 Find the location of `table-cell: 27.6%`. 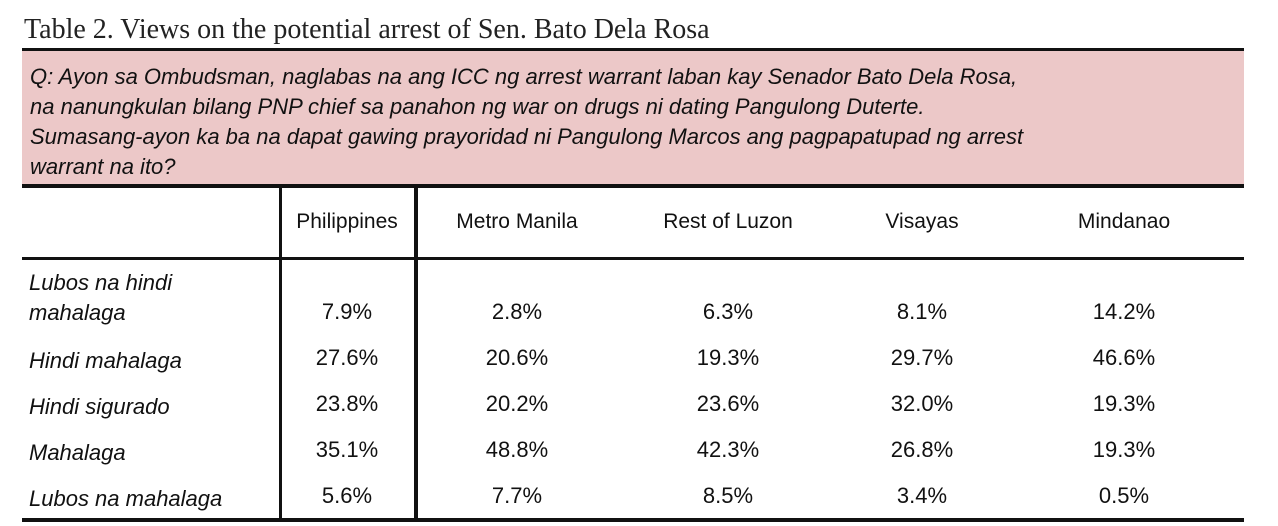

table-cell: 27.6% is located at coordinates (347, 357).